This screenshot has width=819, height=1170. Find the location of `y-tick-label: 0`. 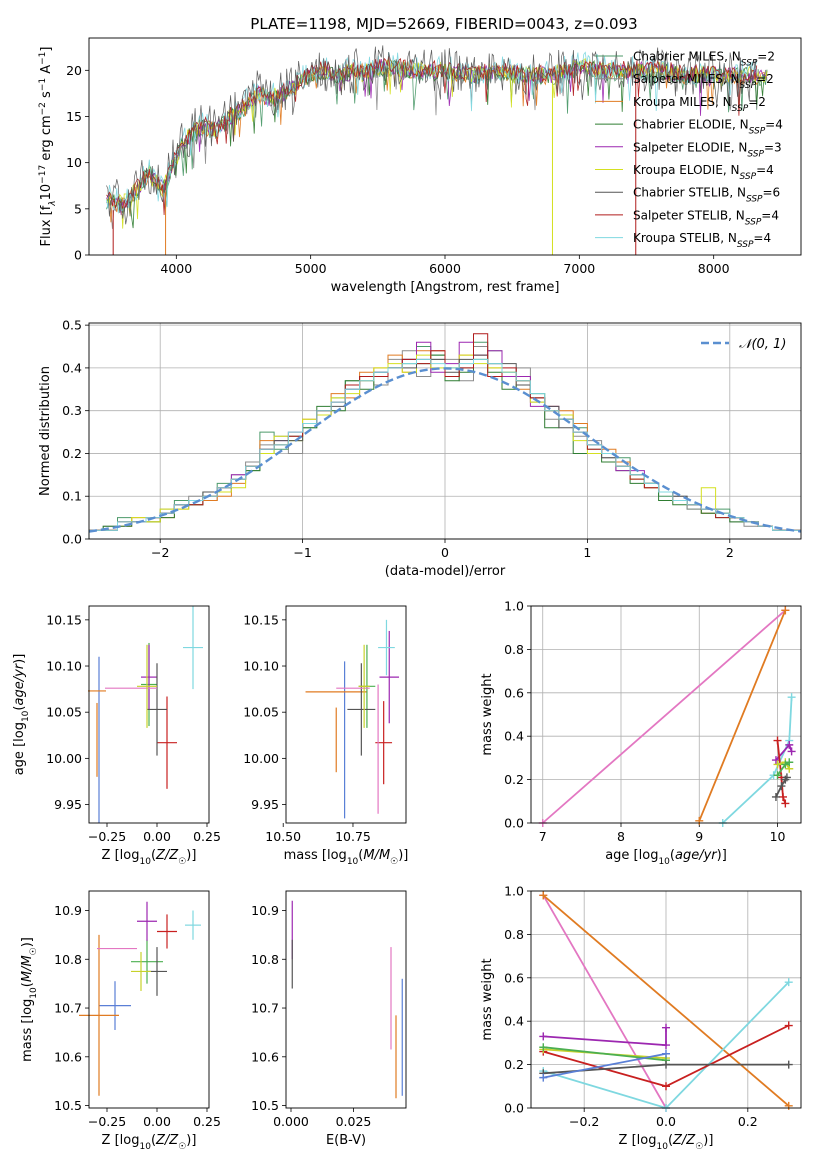

y-tick-label: 0 is located at coordinates (78, 255).